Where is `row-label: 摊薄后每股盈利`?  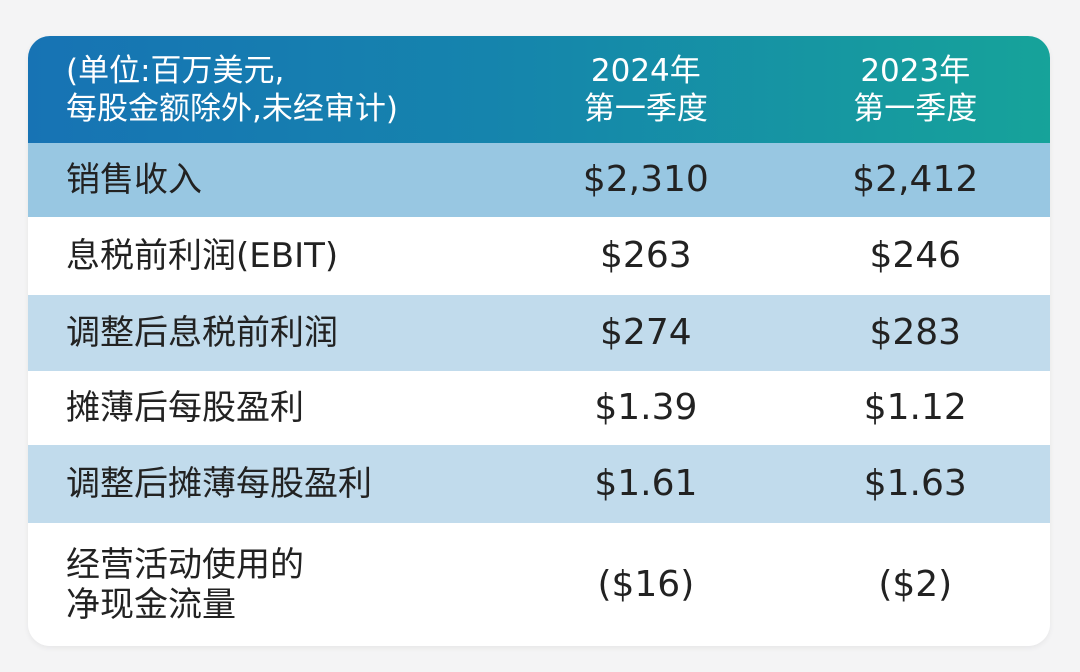 row-label: 摊薄后每股盈利 is located at coordinates (185, 408).